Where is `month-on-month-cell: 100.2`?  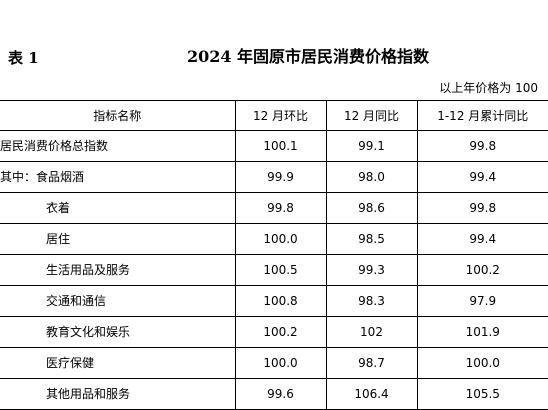
month-on-month-cell: 100.2 is located at coordinates (280, 332).